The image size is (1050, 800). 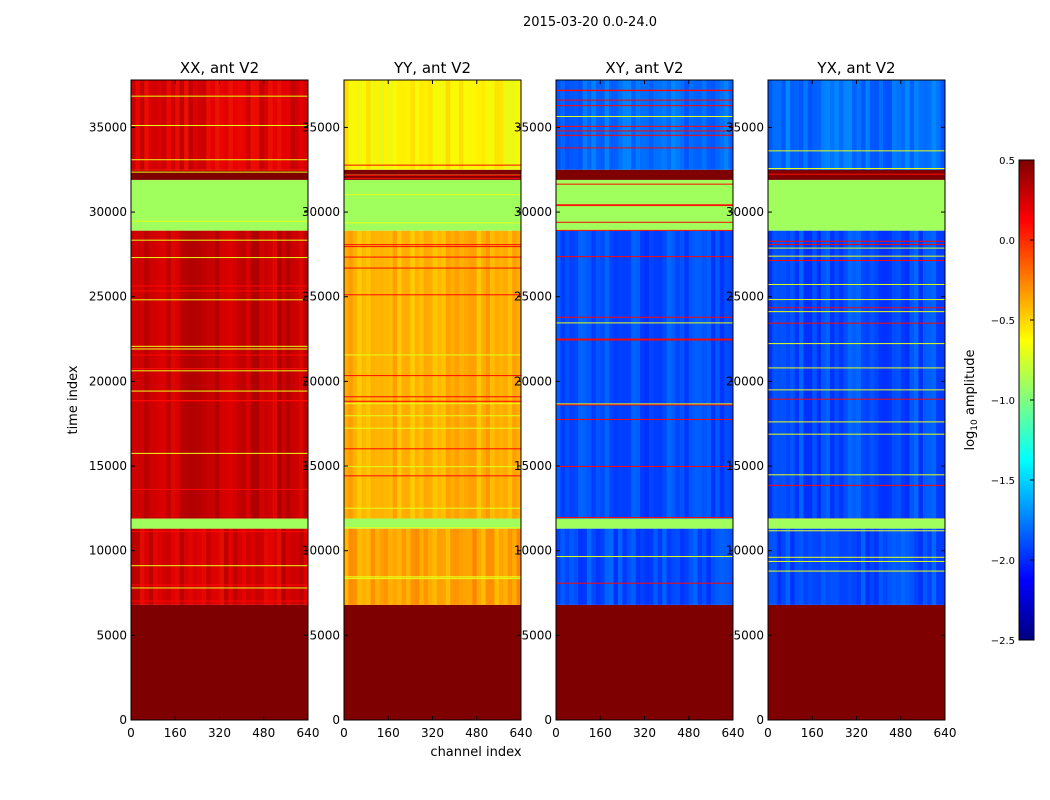 I want to click on x-tick-label: 160, so click(x=812, y=733).